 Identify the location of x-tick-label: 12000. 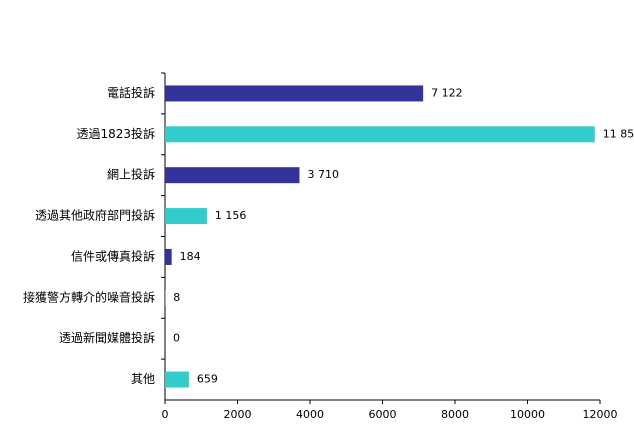
(600, 414).